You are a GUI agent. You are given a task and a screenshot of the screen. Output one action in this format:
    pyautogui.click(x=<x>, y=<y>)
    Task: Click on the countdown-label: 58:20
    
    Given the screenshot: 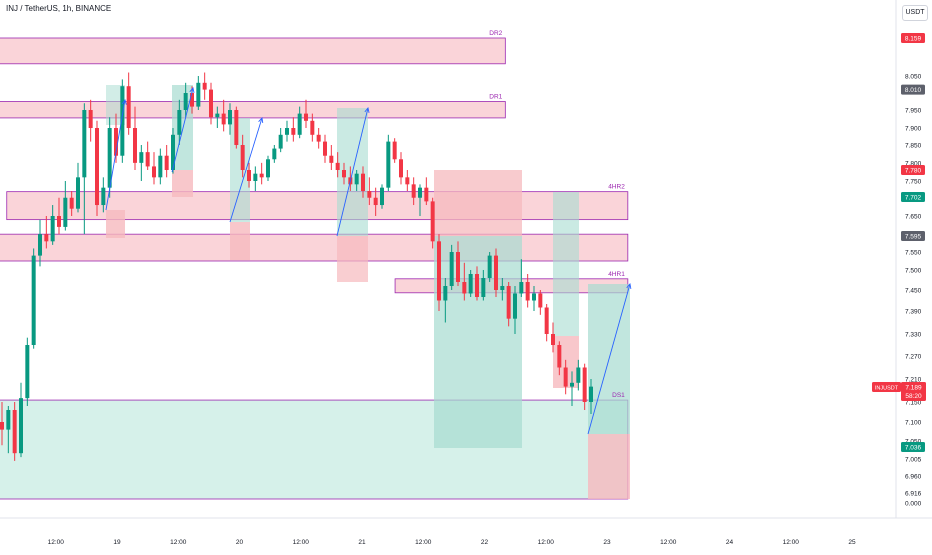 What is the action you would take?
    pyautogui.click(x=913, y=396)
    